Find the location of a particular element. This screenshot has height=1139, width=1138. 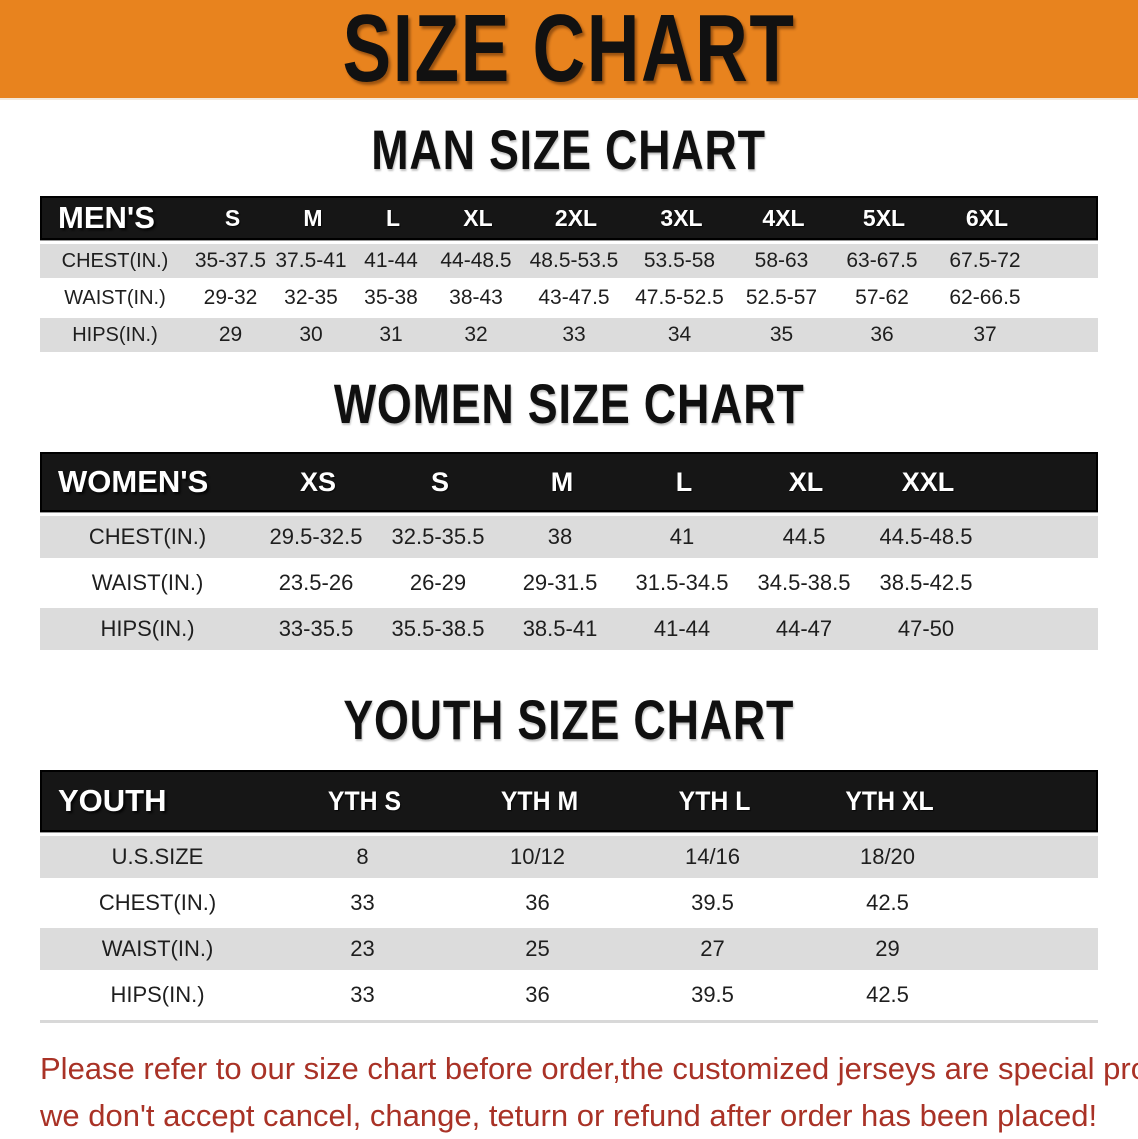

value-cell: 58-63 is located at coordinates (781, 260).